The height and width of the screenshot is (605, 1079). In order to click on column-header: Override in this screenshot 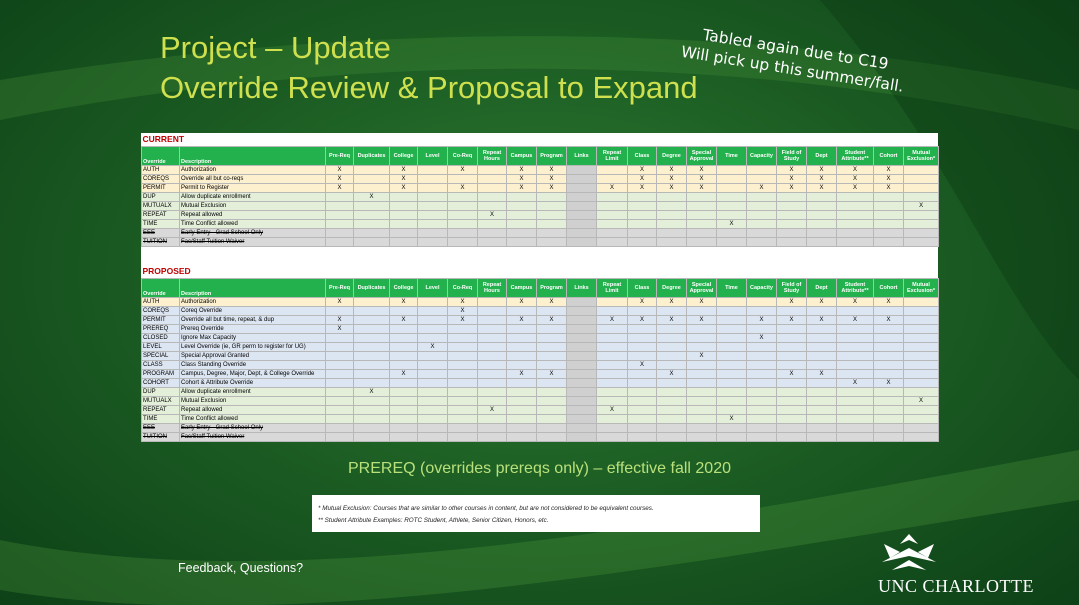, I will do `click(160, 288)`.